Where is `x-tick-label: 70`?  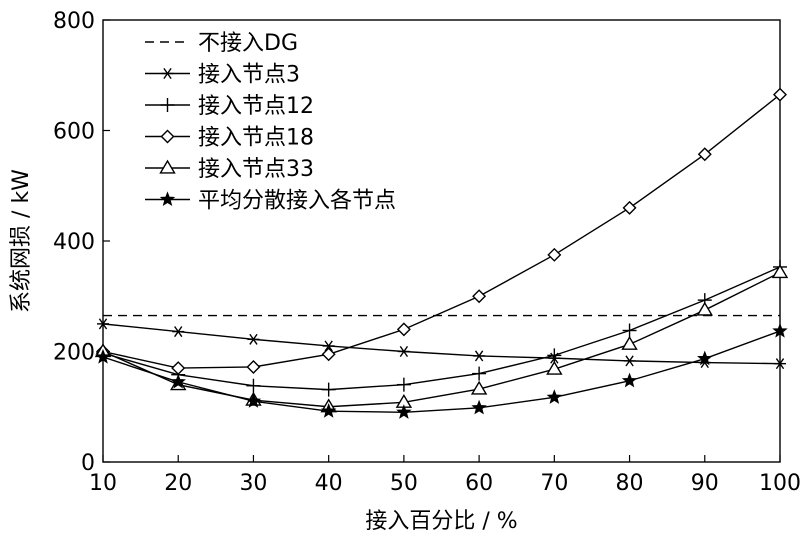 x-tick-label: 70 is located at coordinates (554, 483).